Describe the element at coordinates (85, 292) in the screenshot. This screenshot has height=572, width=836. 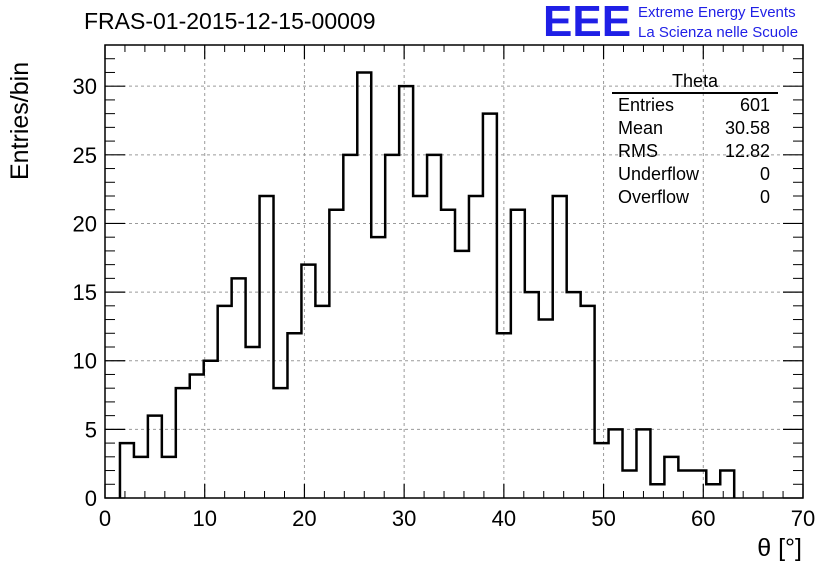
I see `y-tick-label: 15` at that location.